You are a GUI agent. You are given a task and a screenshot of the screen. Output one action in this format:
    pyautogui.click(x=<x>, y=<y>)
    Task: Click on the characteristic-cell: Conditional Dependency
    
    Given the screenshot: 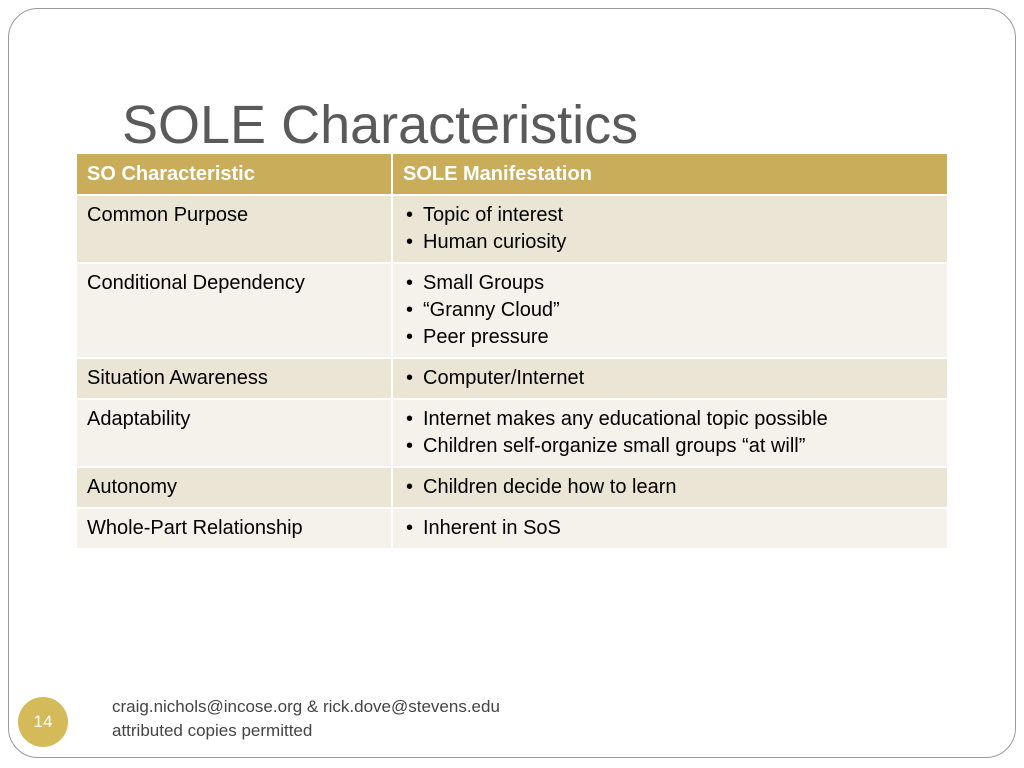 What is the action you would take?
    pyautogui.click(x=234, y=311)
    